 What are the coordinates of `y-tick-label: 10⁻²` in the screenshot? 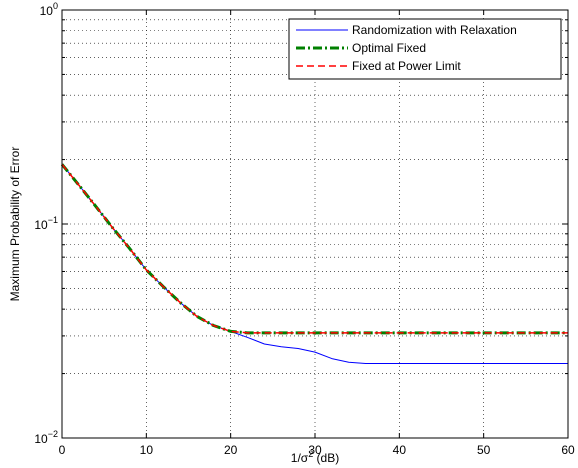 It's located at (46, 437).